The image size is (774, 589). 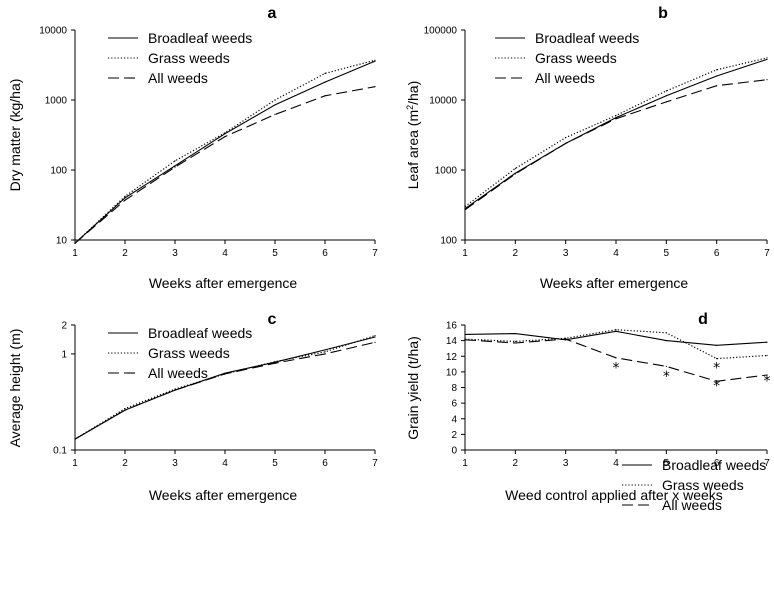 I want to click on x-axis-title: Weeks after emergence, so click(x=614, y=283).